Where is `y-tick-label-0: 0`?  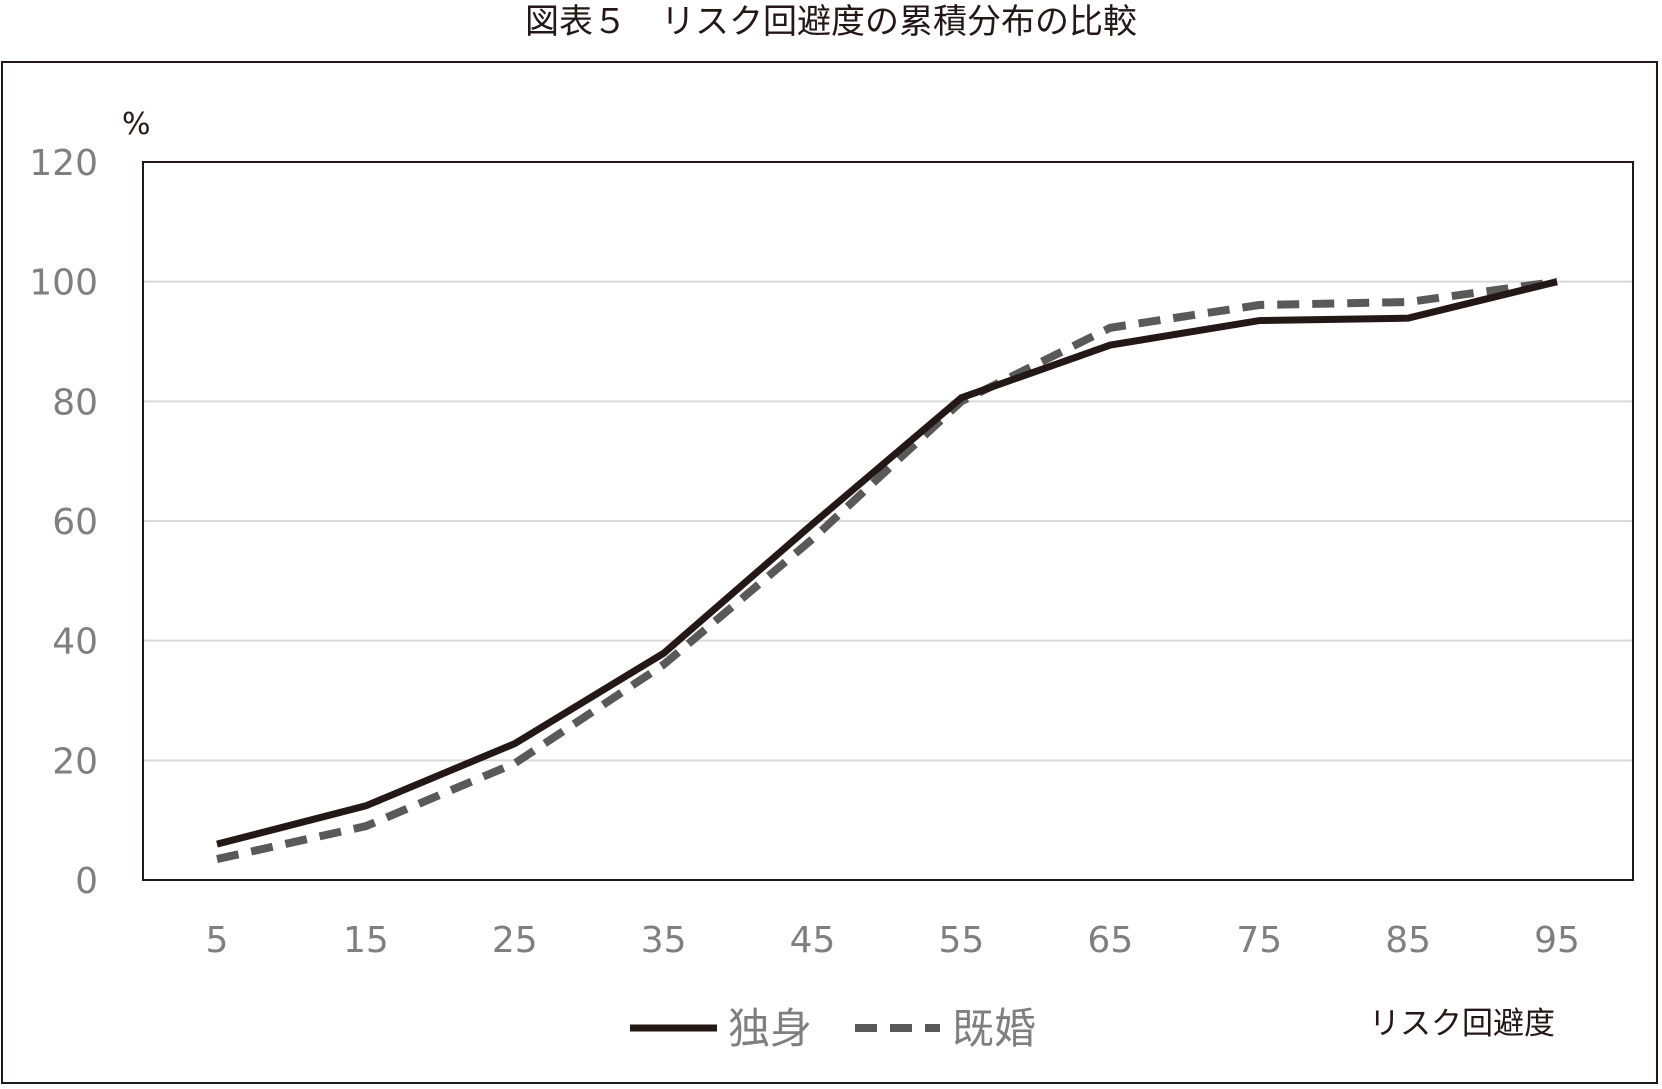 y-tick-label-0: 0 is located at coordinates (86, 881).